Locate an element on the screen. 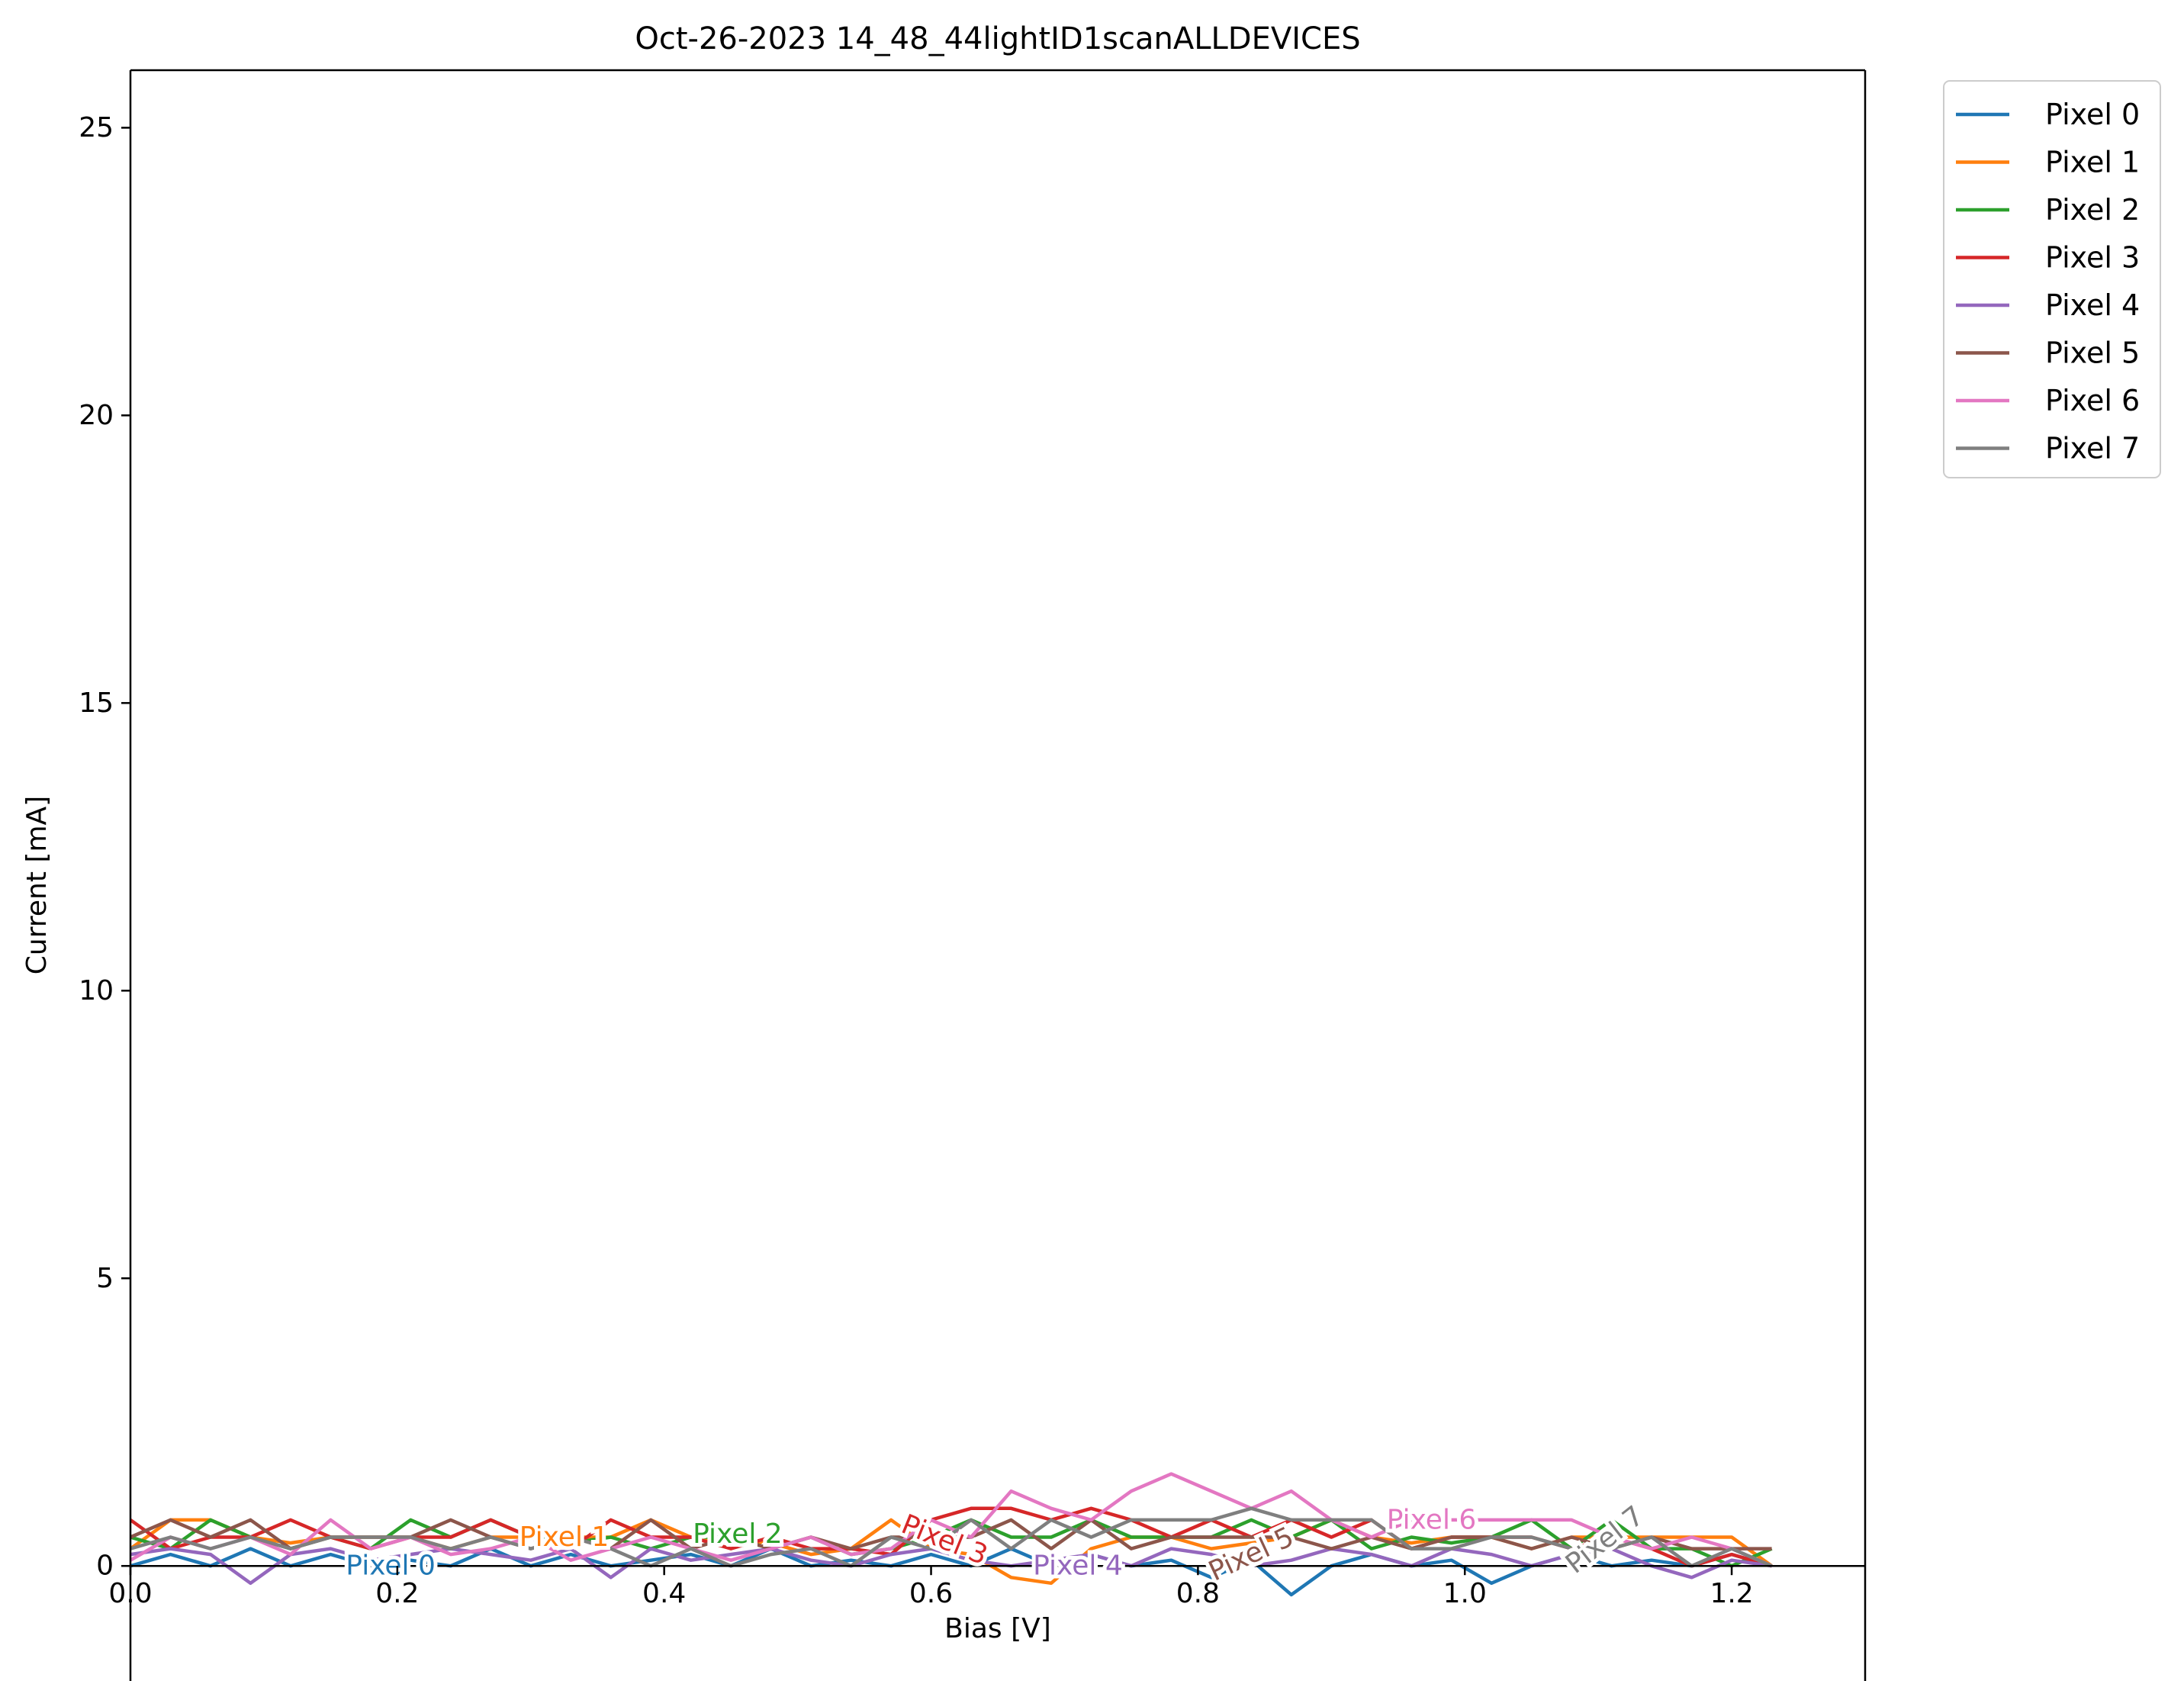 Image resolution: width=2184 pixels, height=1681 pixels. inline-label-pixel-4: Pixel 4 is located at coordinates (1078, 1566).